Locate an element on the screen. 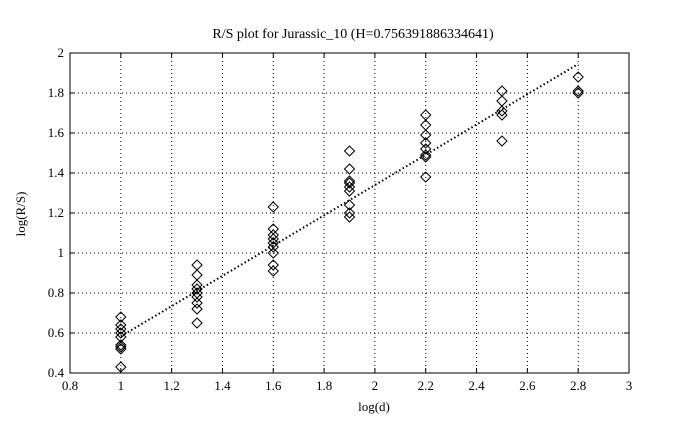 The width and height of the screenshot is (678, 430). y-tick-label: 1.4 is located at coordinates (56, 172).